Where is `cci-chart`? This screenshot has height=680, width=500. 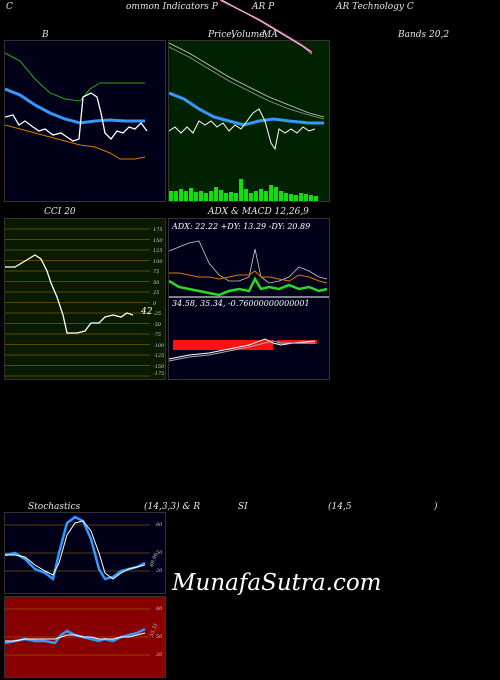 cci-chart is located at coordinates (85, 299).